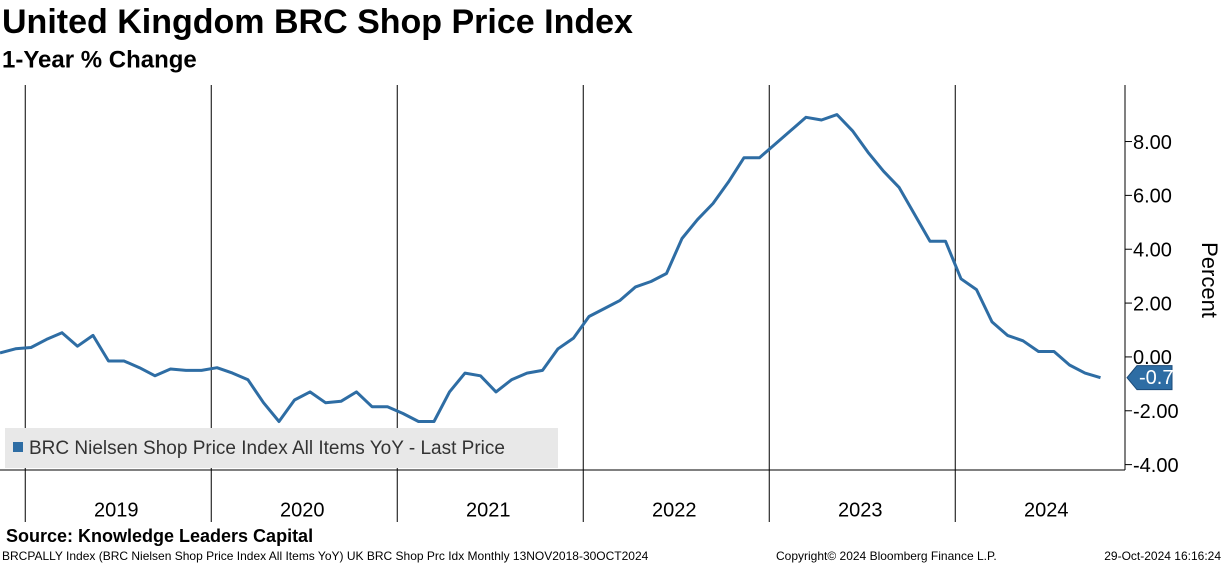 This screenshot has height=566, width=1224. I want to click on legend-box, so click(281, 448).